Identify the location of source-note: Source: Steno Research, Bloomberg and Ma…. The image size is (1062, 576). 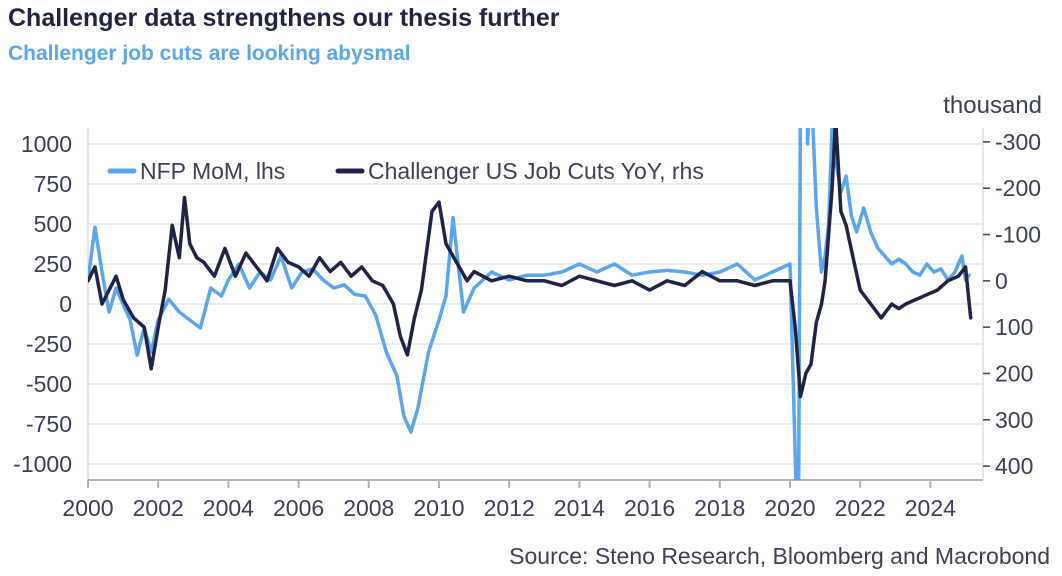
(779, 556).